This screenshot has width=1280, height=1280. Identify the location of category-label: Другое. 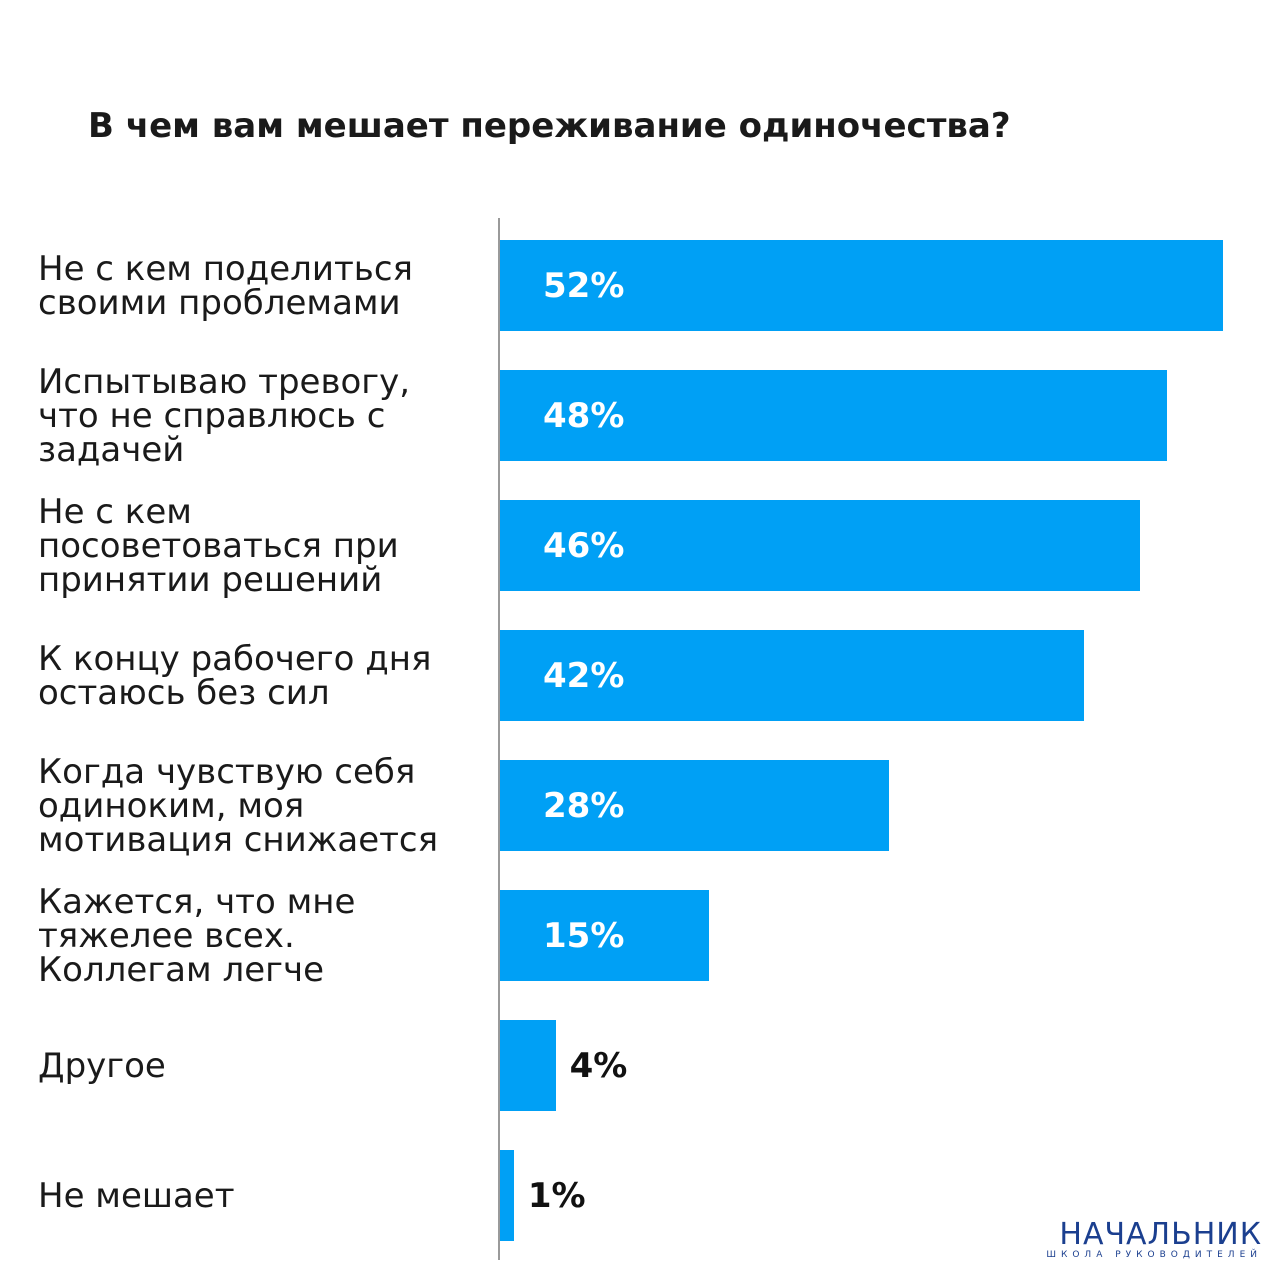
(102, 1065).